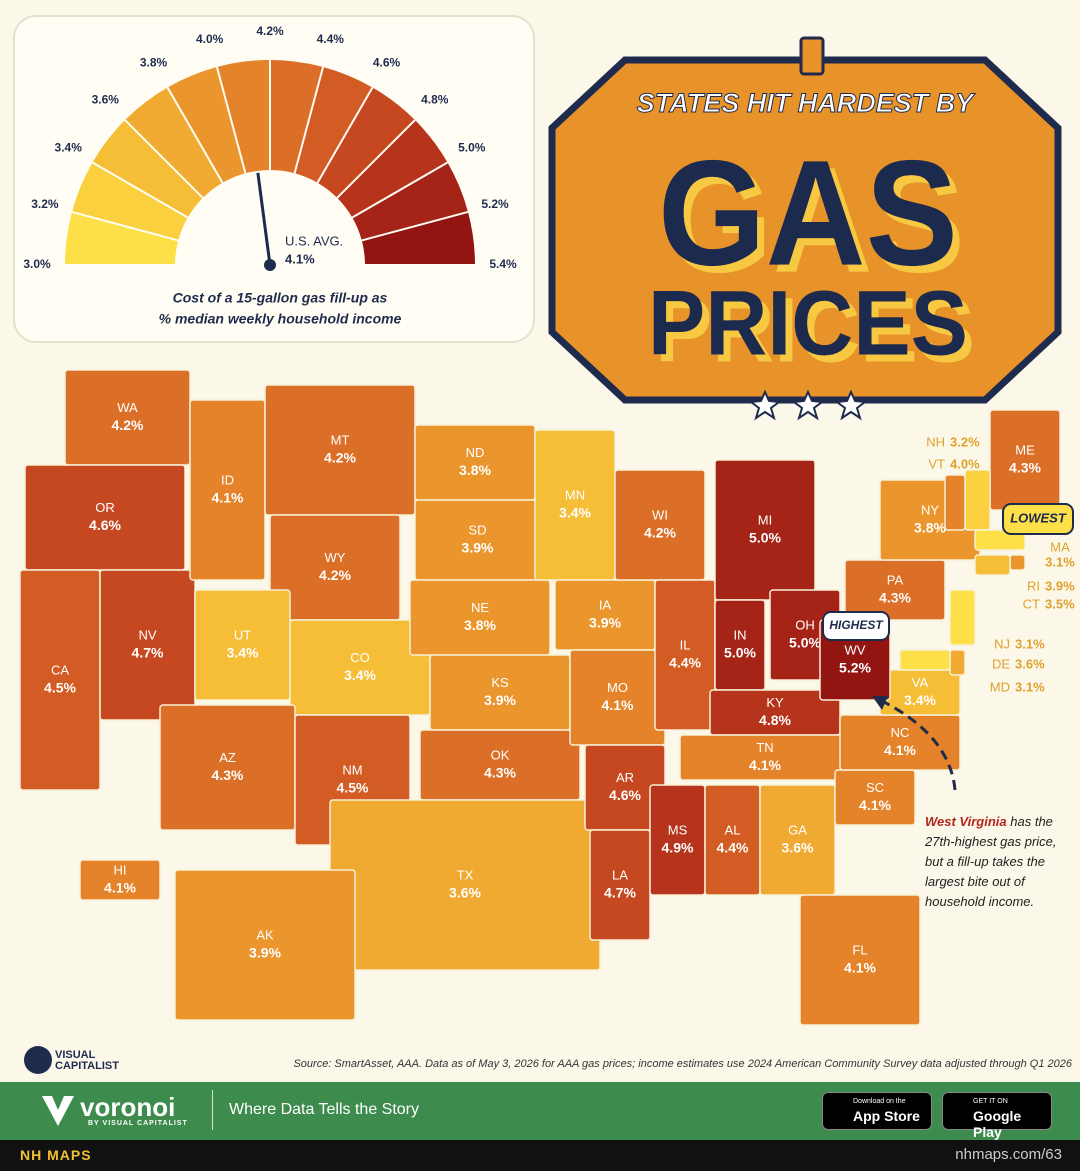  I want to click on state-value: 4.3%, so click(228, 775).